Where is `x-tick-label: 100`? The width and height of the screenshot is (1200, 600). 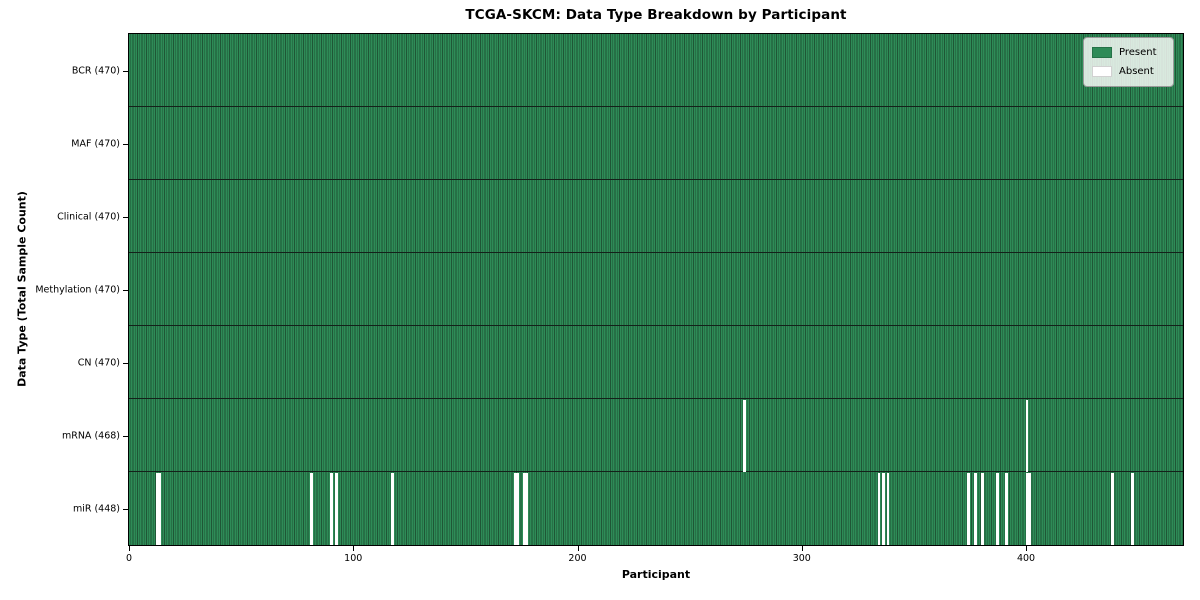
x-tick-label: 100 is located at coordinates (353, 558).